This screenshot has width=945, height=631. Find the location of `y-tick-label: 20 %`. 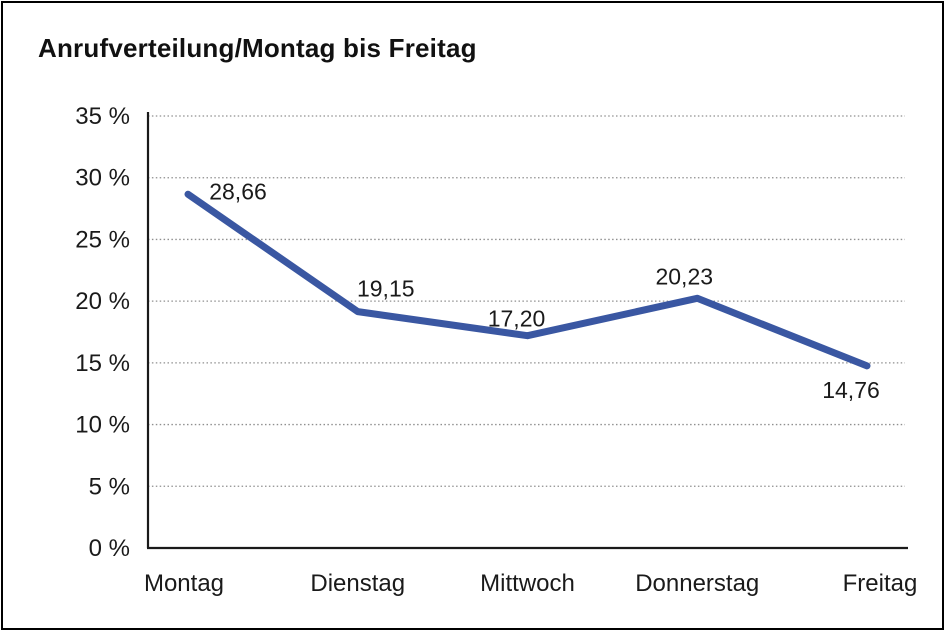

y-tick-label: 20 % is located at coordinates (102, 301).